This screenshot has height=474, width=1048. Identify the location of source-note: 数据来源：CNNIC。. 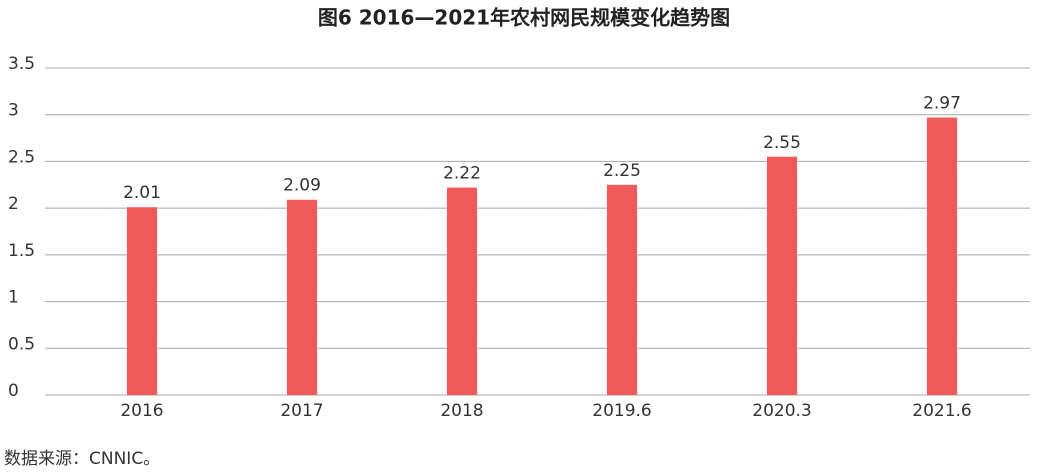
(82, 459).